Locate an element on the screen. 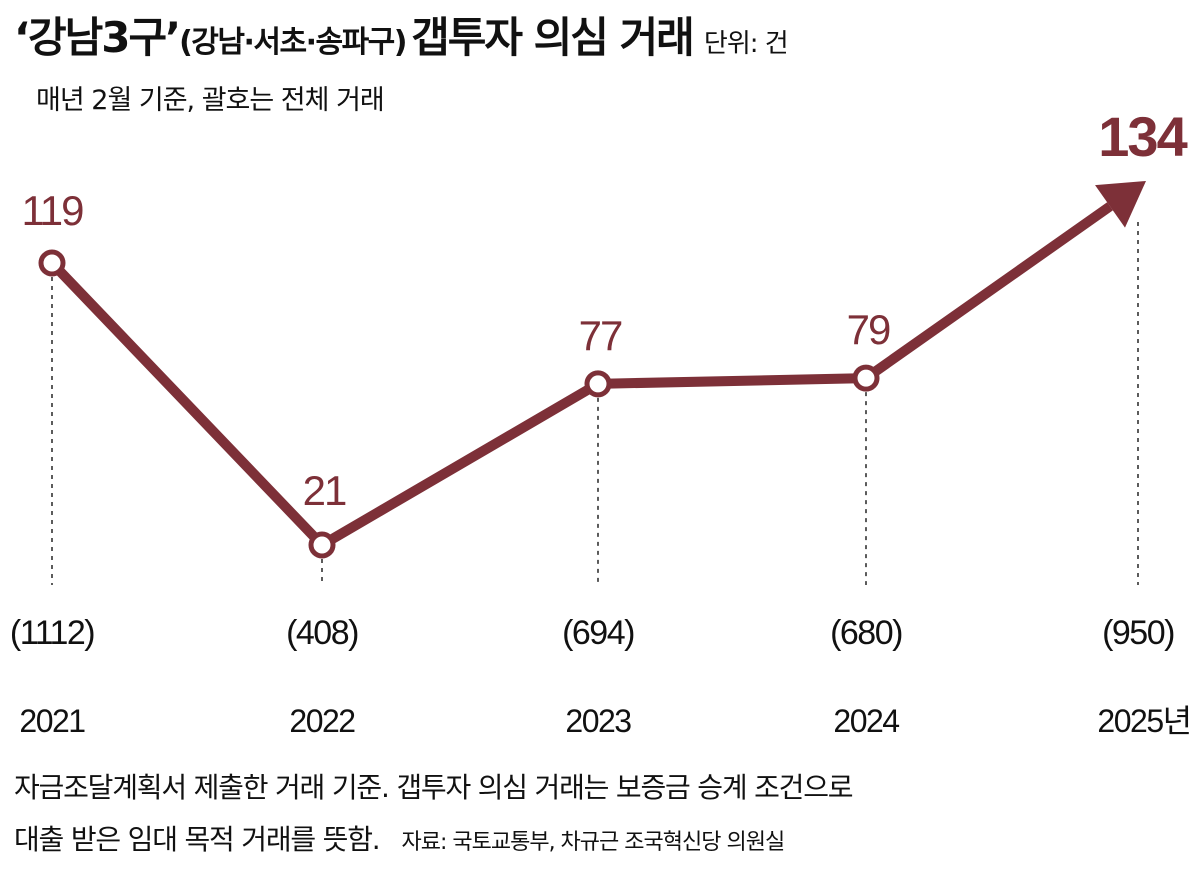 The width and height of the screenshot is (1201, 876). value-label-2023: 77 is located at coordinates (600, 335).